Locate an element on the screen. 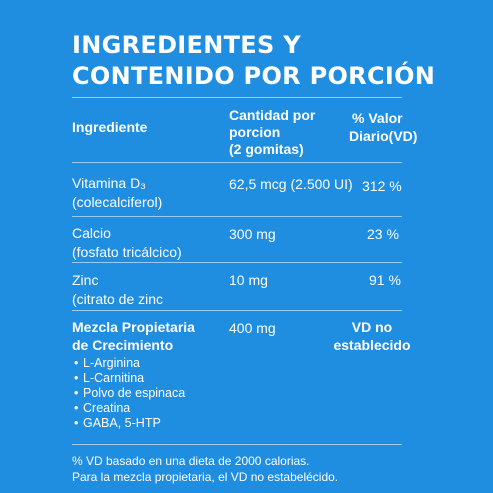 This screenshot has width=493, height=493. title-line-2: CONTENIDO POR PORCIÓN is located at coordinates (254, 76).